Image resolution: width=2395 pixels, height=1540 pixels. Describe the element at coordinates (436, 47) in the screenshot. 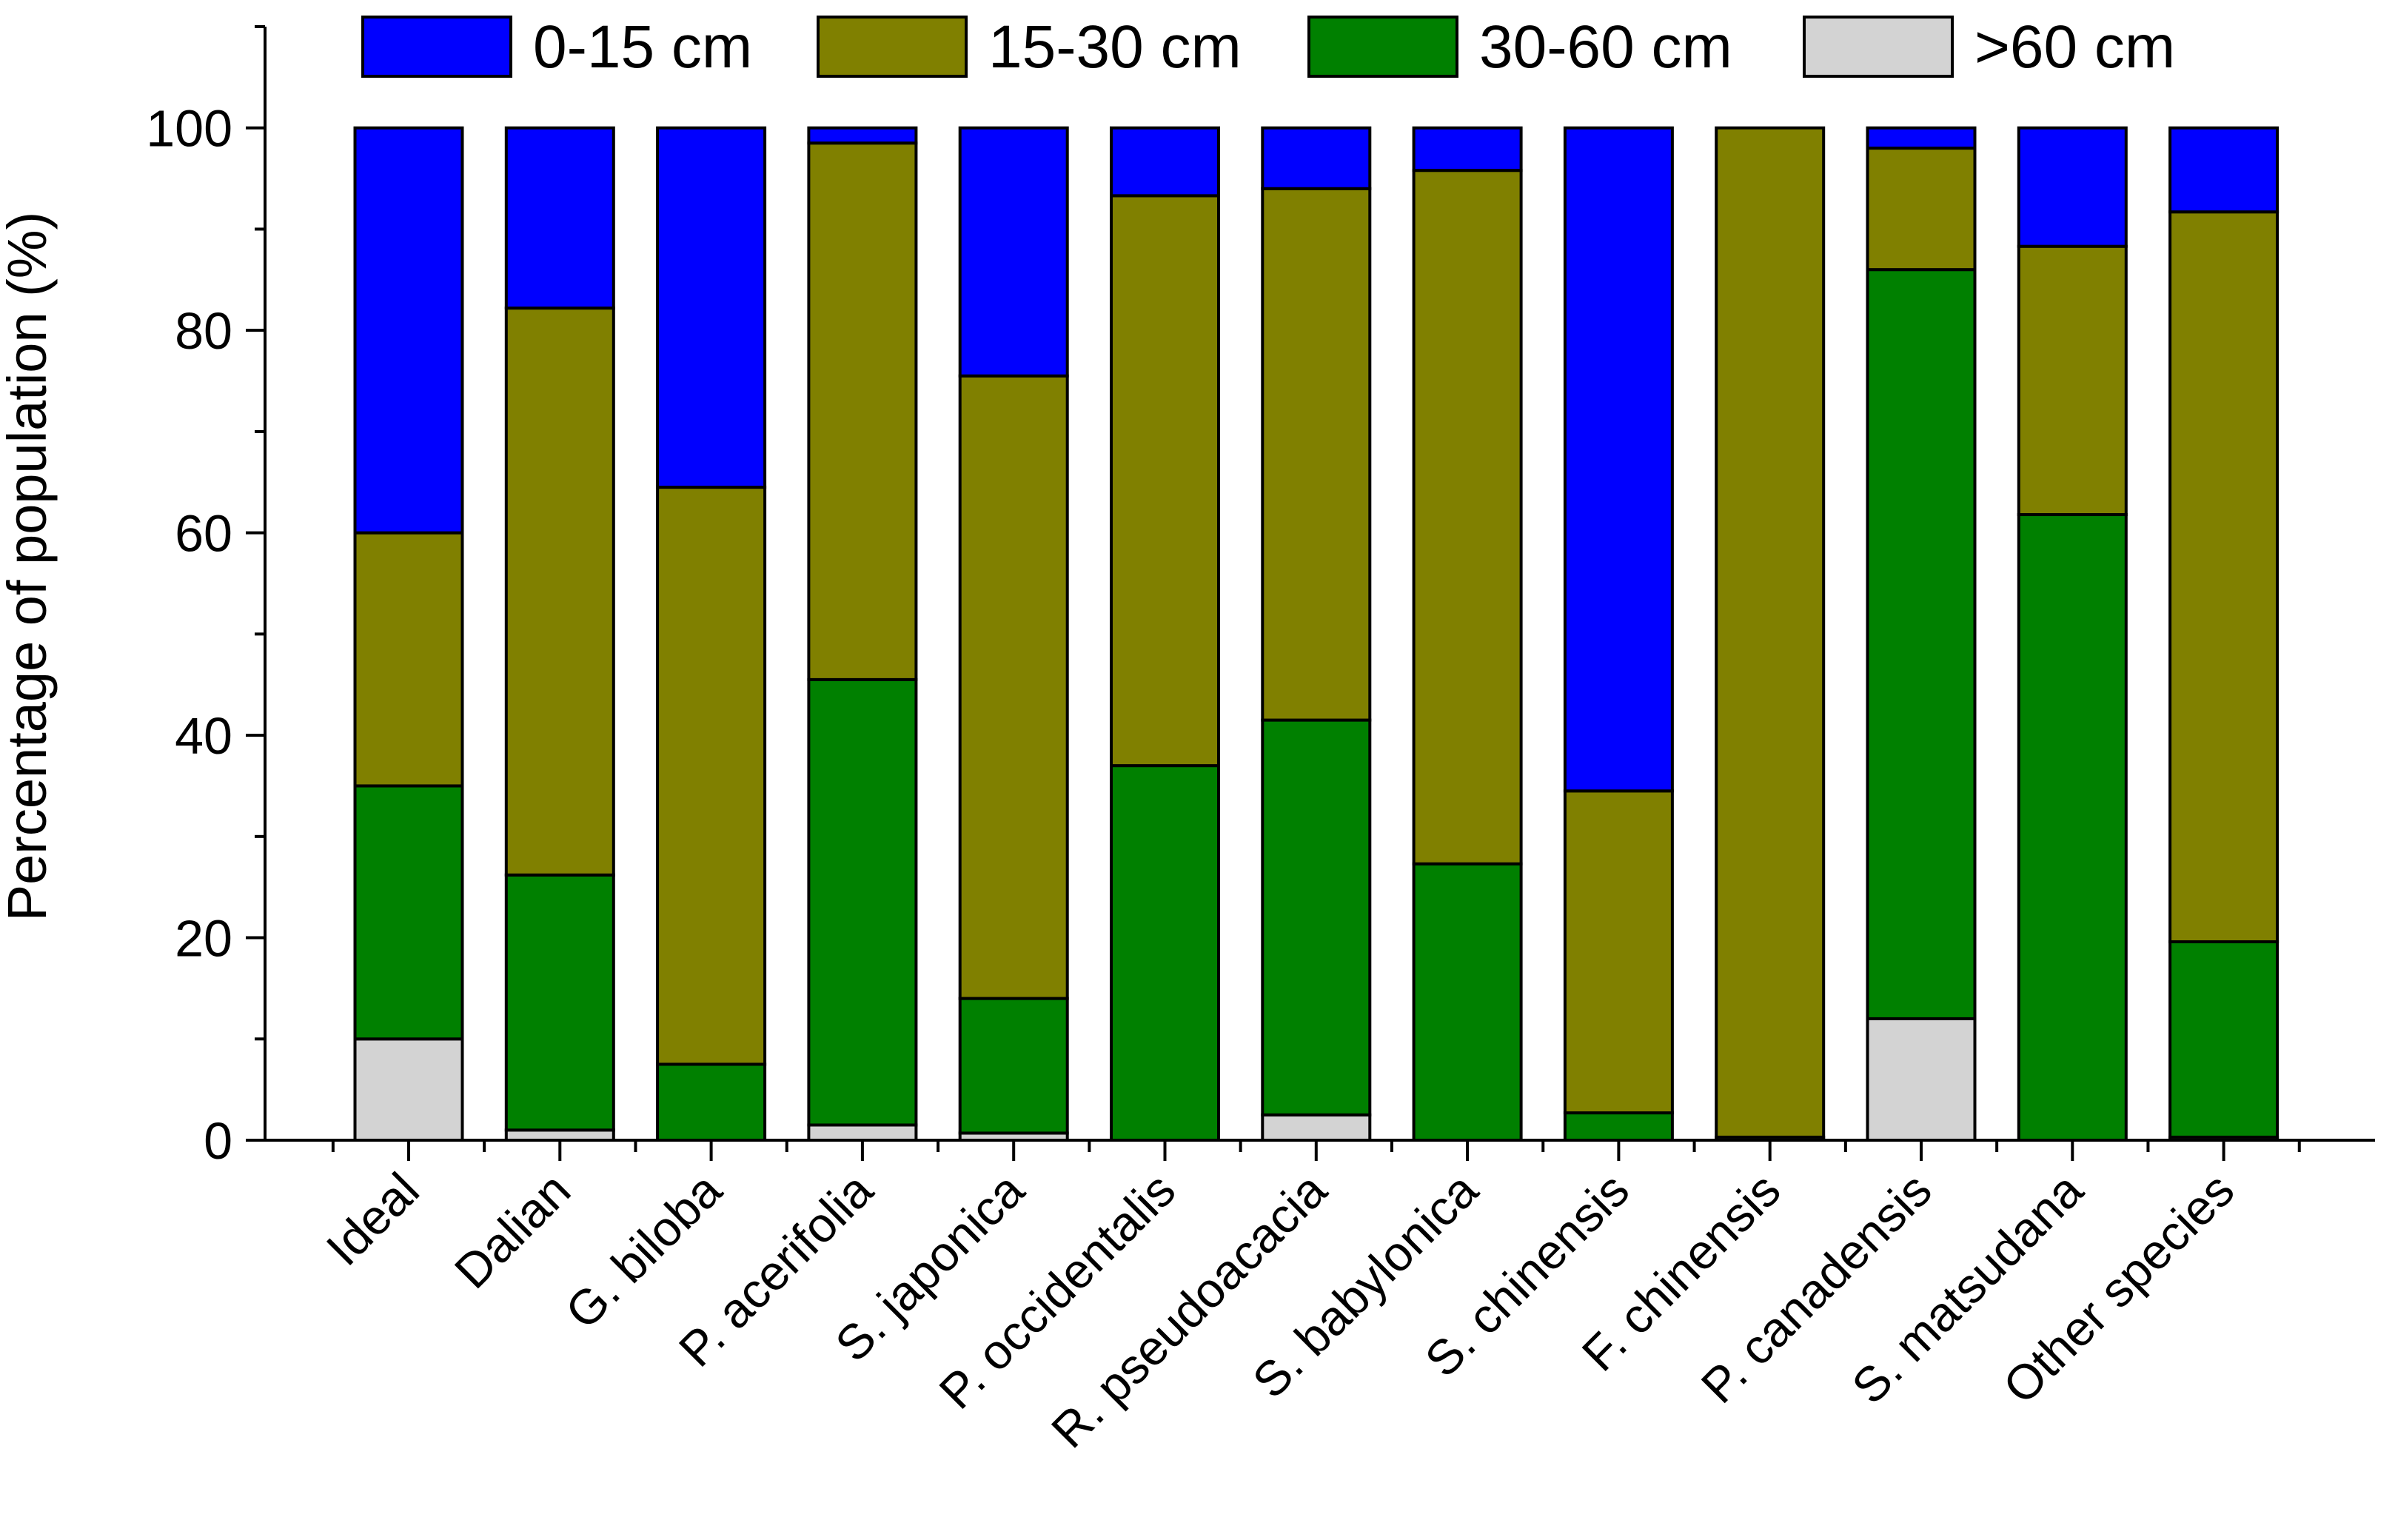

I see `legend-swatch-0-15-cm` at that location.